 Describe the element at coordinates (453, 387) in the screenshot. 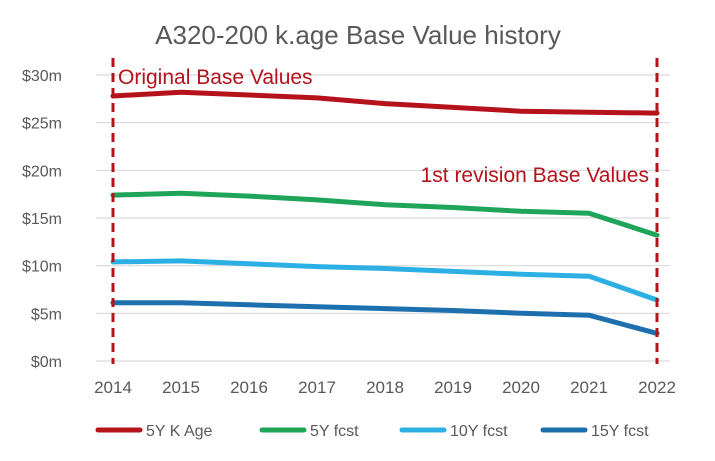

I see `x-tick-label: 2019` at that location.